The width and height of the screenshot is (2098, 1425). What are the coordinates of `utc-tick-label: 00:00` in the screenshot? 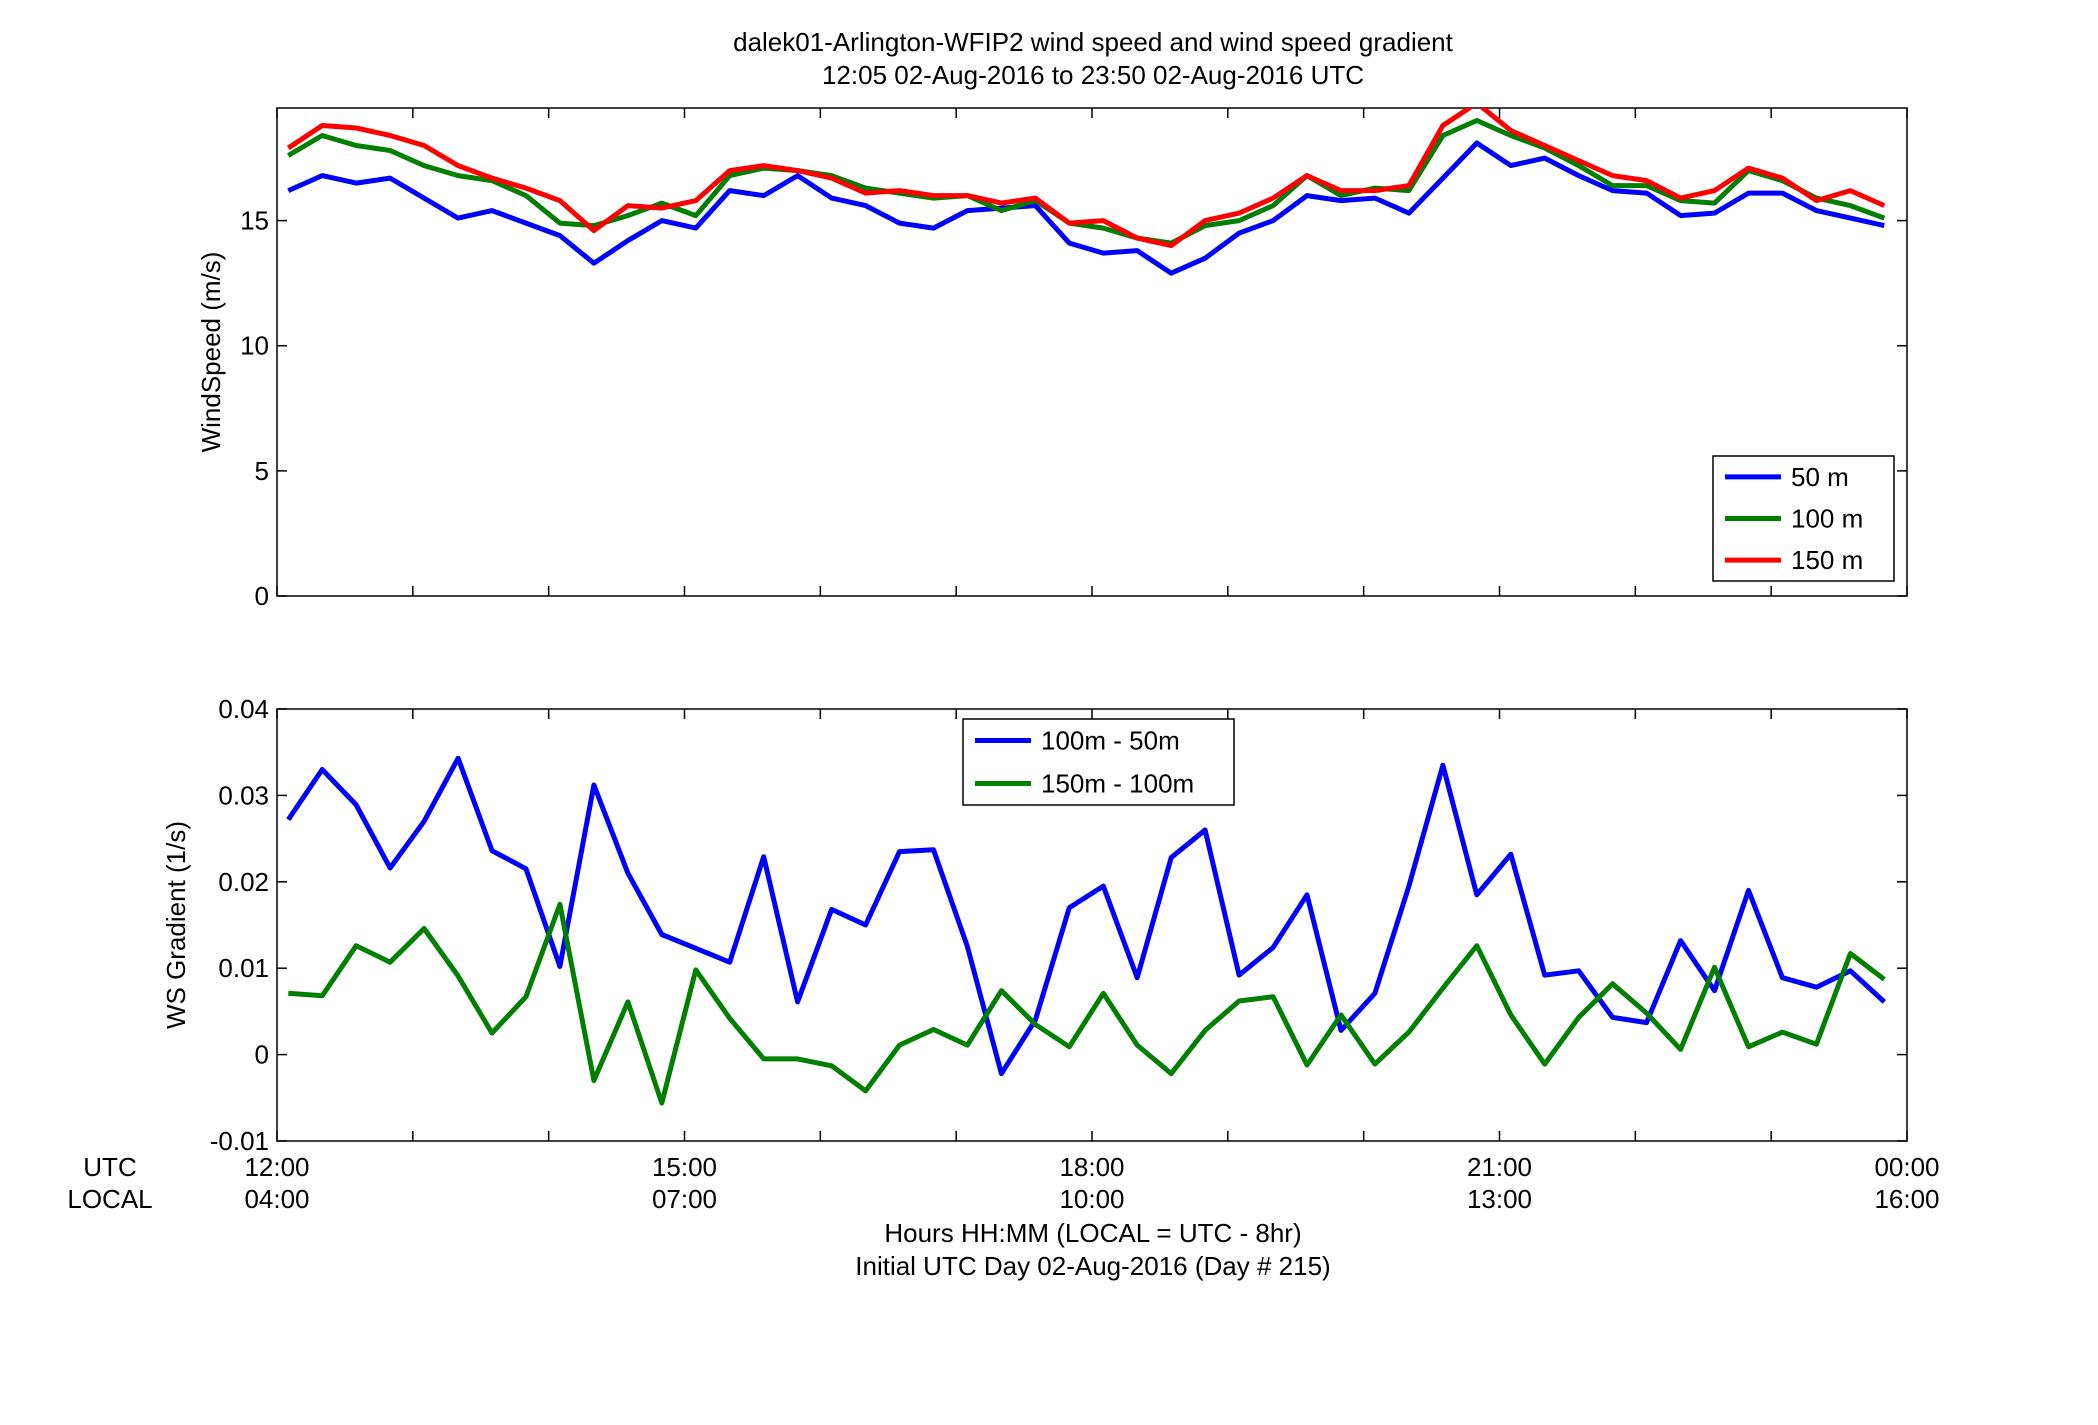 It's located at (1906, 1167).